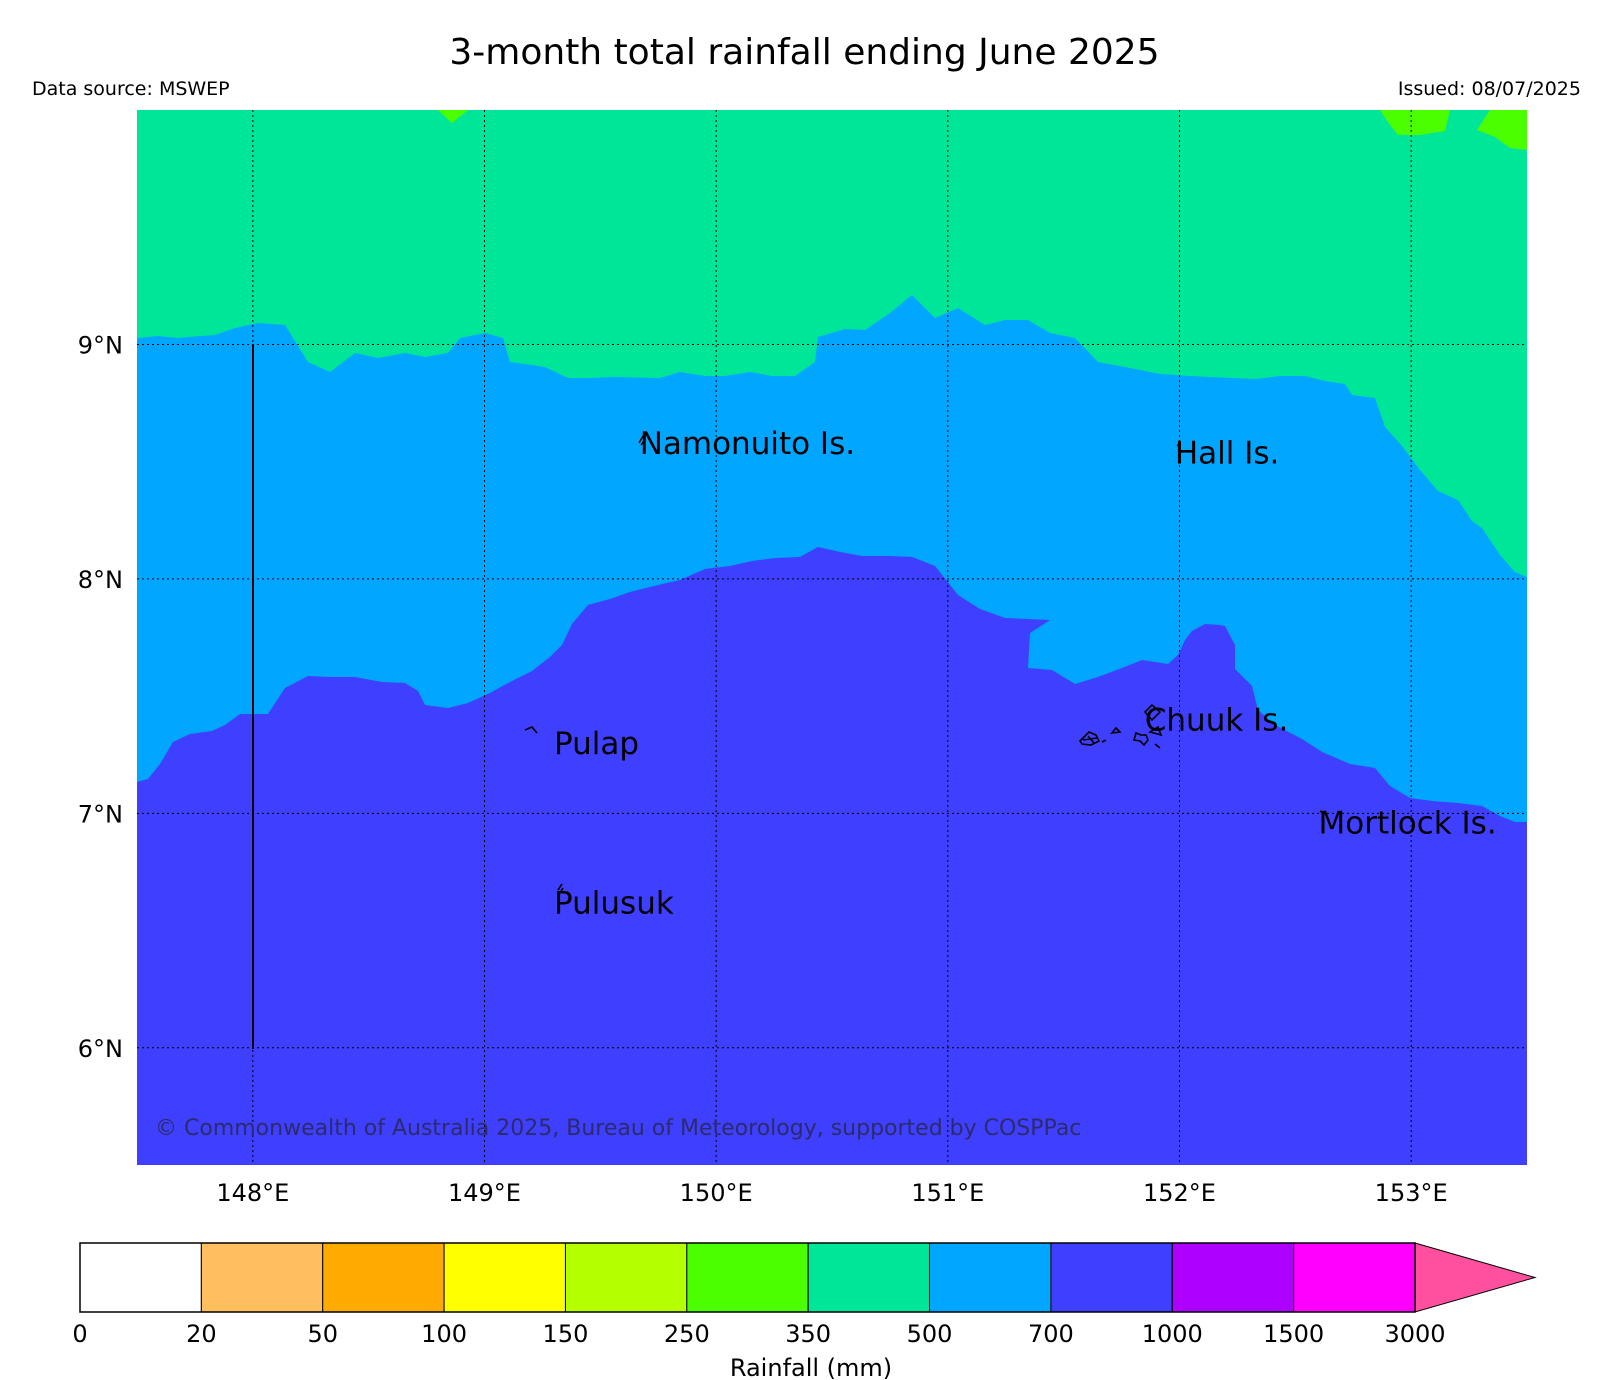  Describe the element at coordinates (100, 1049) in the screenshot. I see `latitude-tick-label: 6°N` at that location.